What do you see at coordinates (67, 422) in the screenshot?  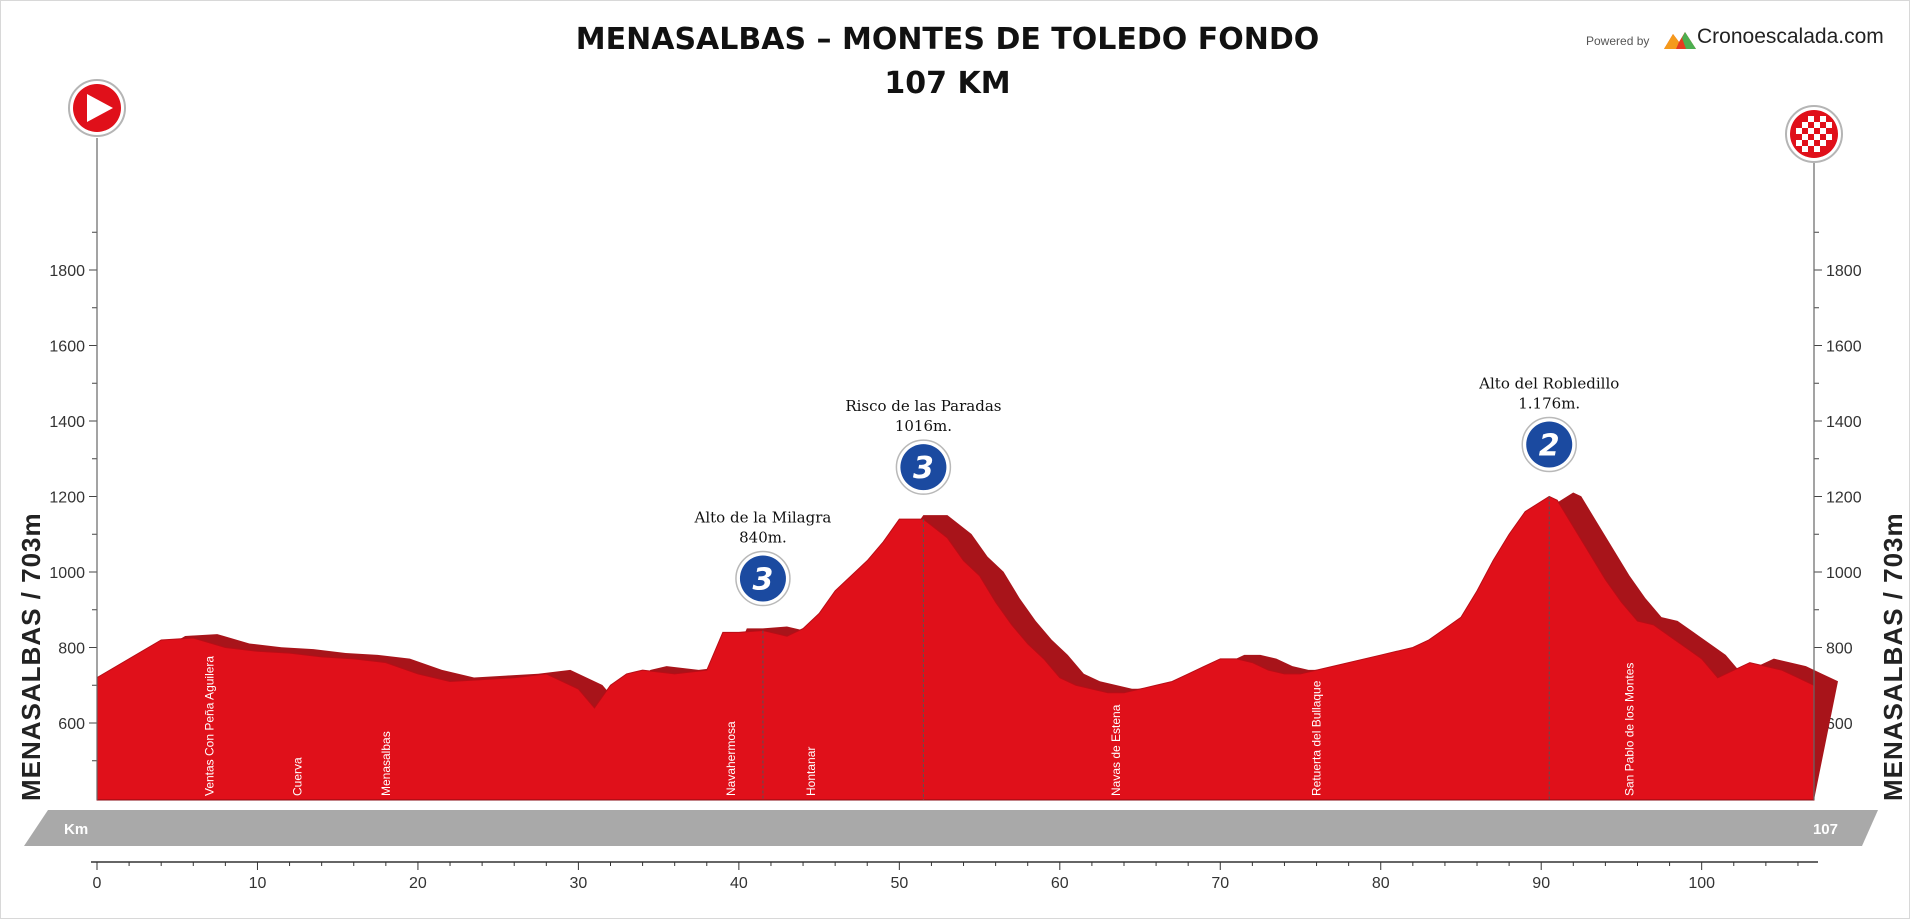 I see `y-tick-label-left: 1400` at bounding box center [67, 422].